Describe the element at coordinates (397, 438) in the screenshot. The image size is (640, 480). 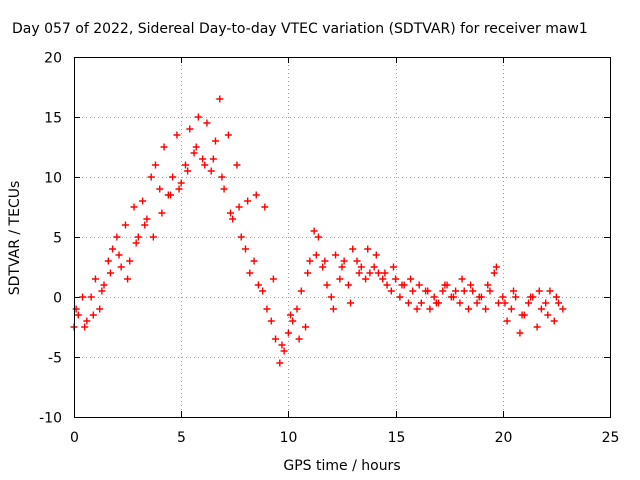
I see `x-tick-label: 15` at that location.